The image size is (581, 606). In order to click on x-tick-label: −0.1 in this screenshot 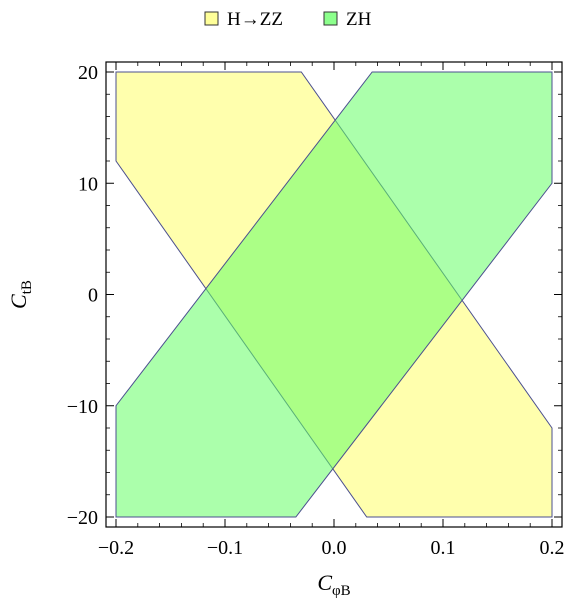, I will do `click(225, 548)`.